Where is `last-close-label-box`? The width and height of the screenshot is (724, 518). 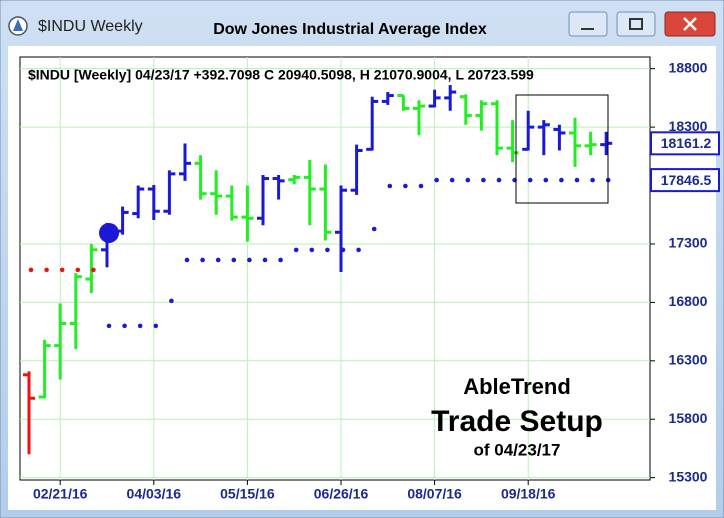
last-close-label-box is located at coordinates (685, 143).